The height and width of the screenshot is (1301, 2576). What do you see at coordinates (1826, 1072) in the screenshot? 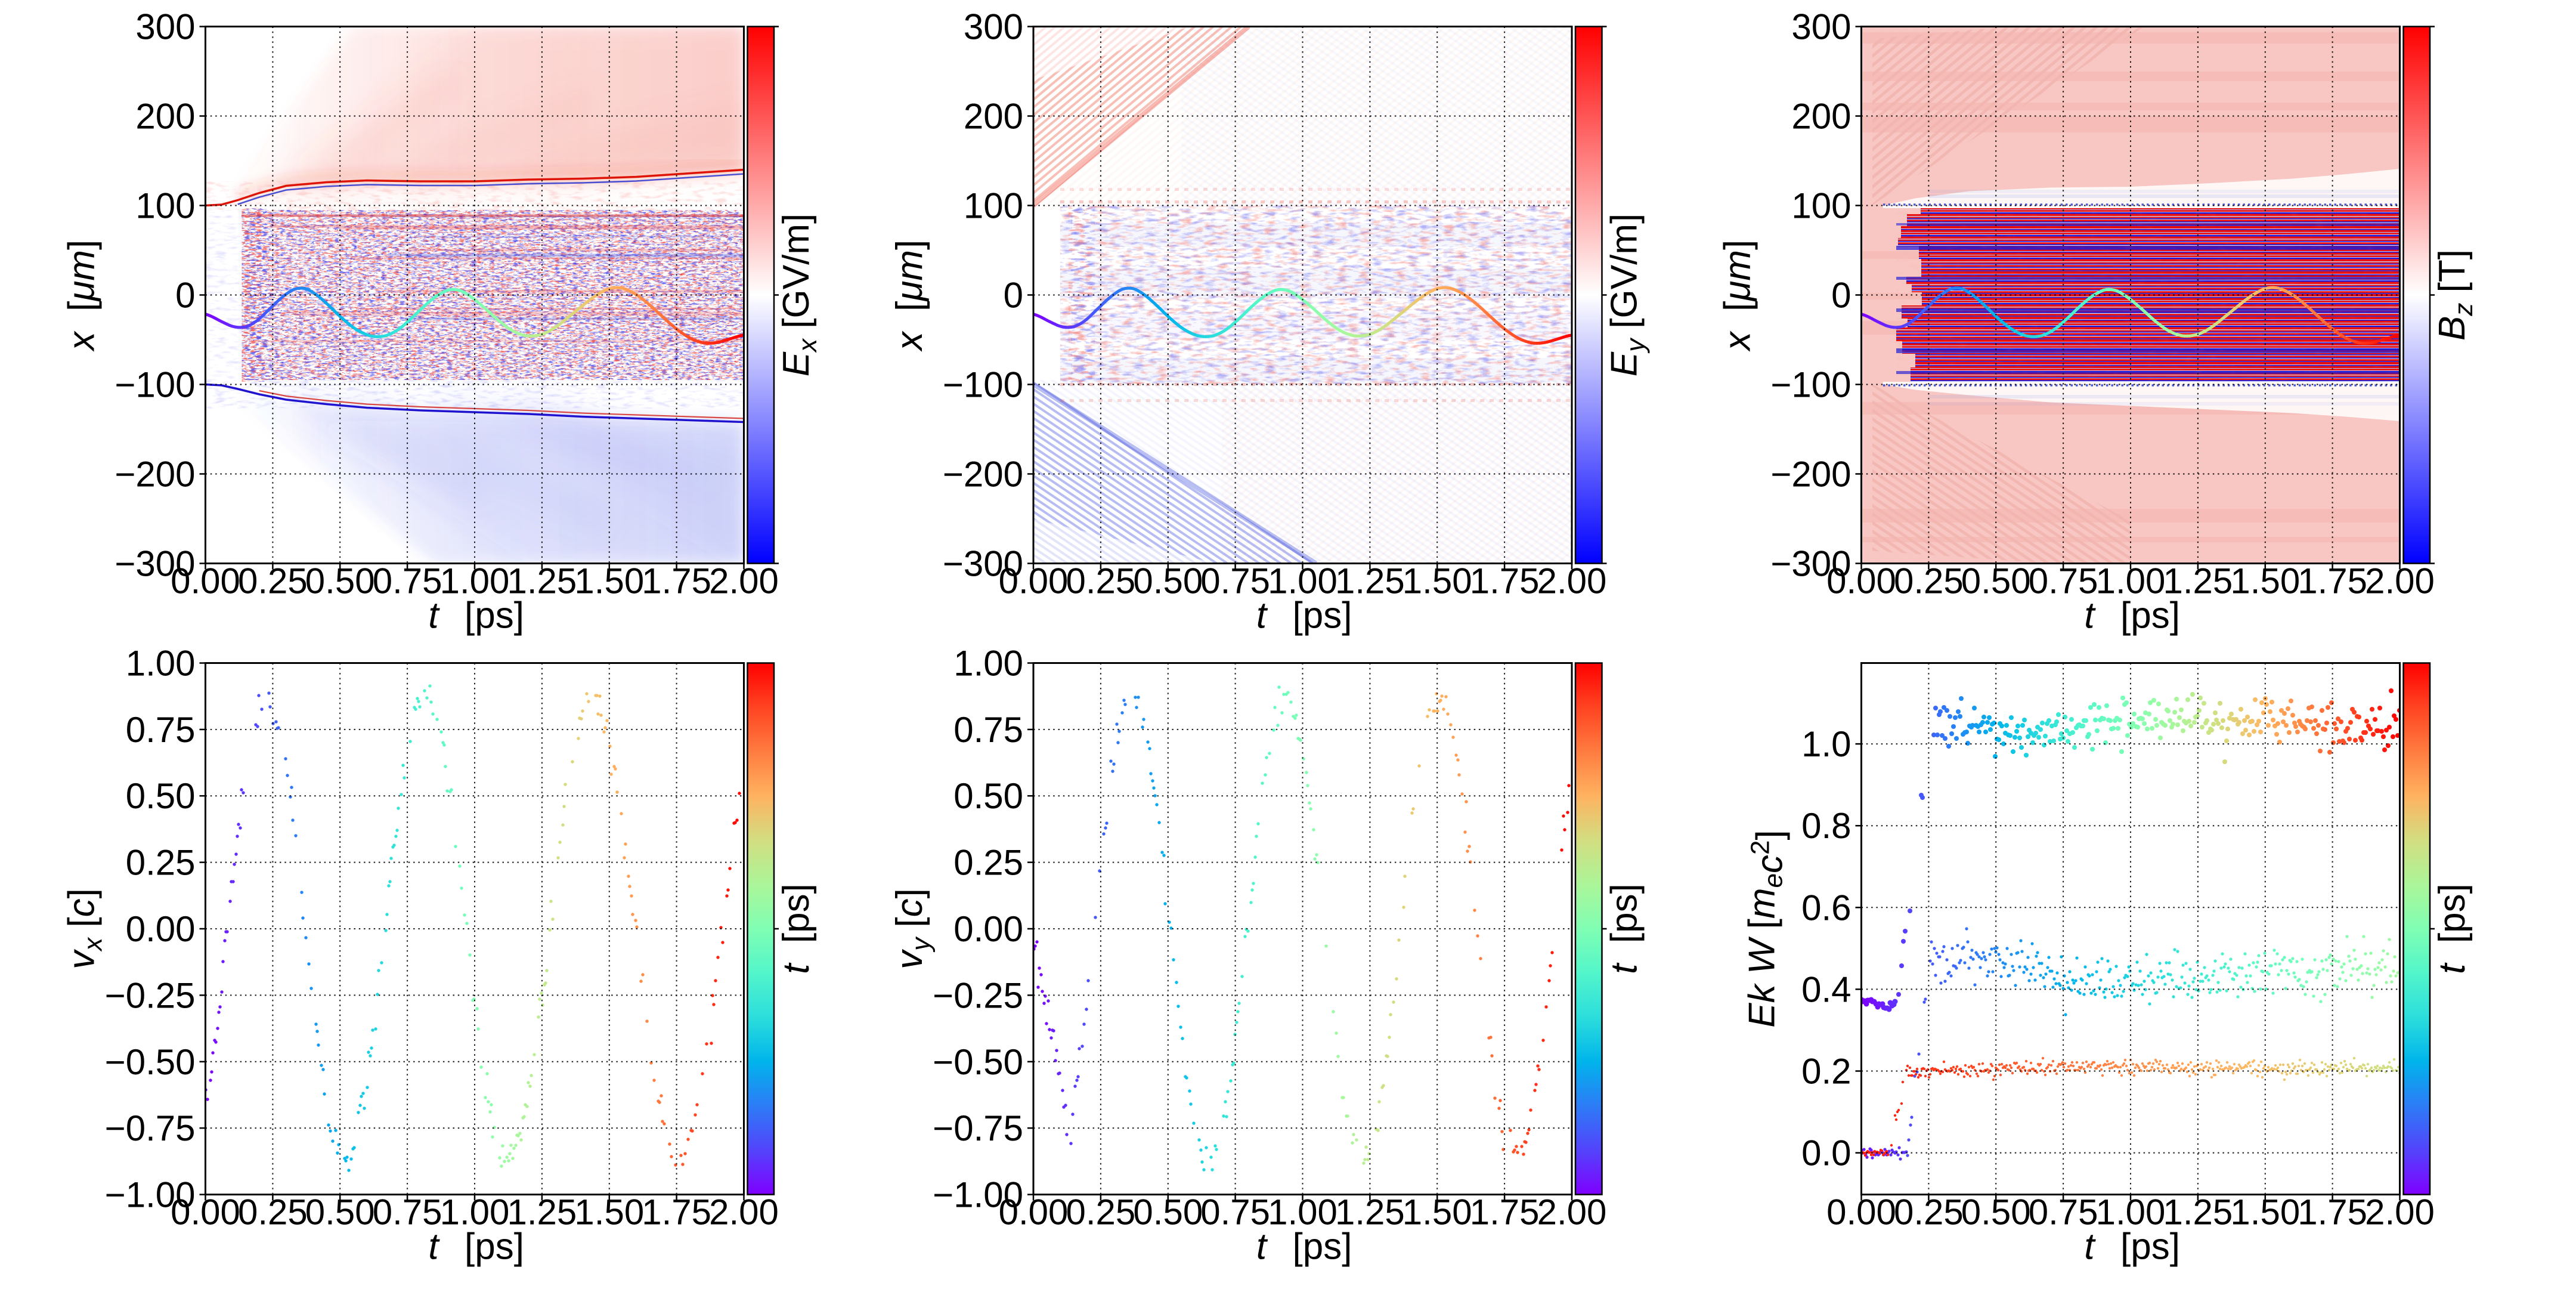
I see `svg-text: 0.2` at bounding box center [1826, 1072].